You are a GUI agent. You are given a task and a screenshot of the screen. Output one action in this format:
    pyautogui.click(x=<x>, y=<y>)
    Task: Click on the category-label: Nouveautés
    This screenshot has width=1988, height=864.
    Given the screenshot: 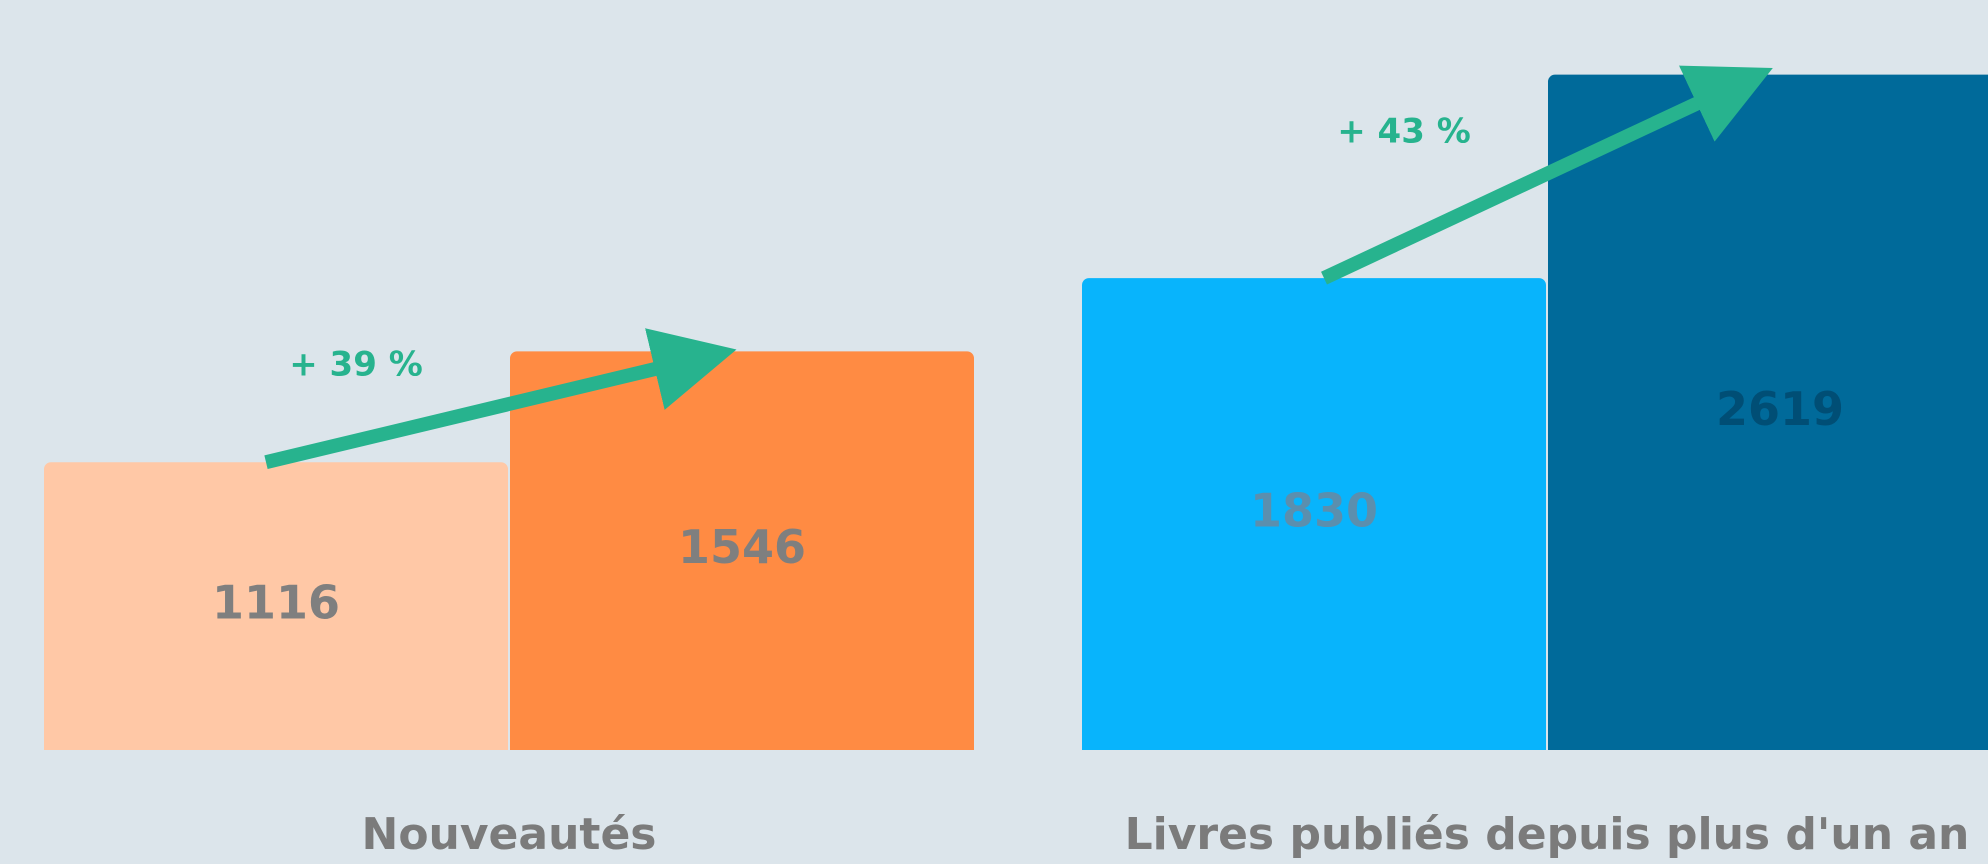 What is the action you would take?
    pyautogui.click(x=509, y=834)
    